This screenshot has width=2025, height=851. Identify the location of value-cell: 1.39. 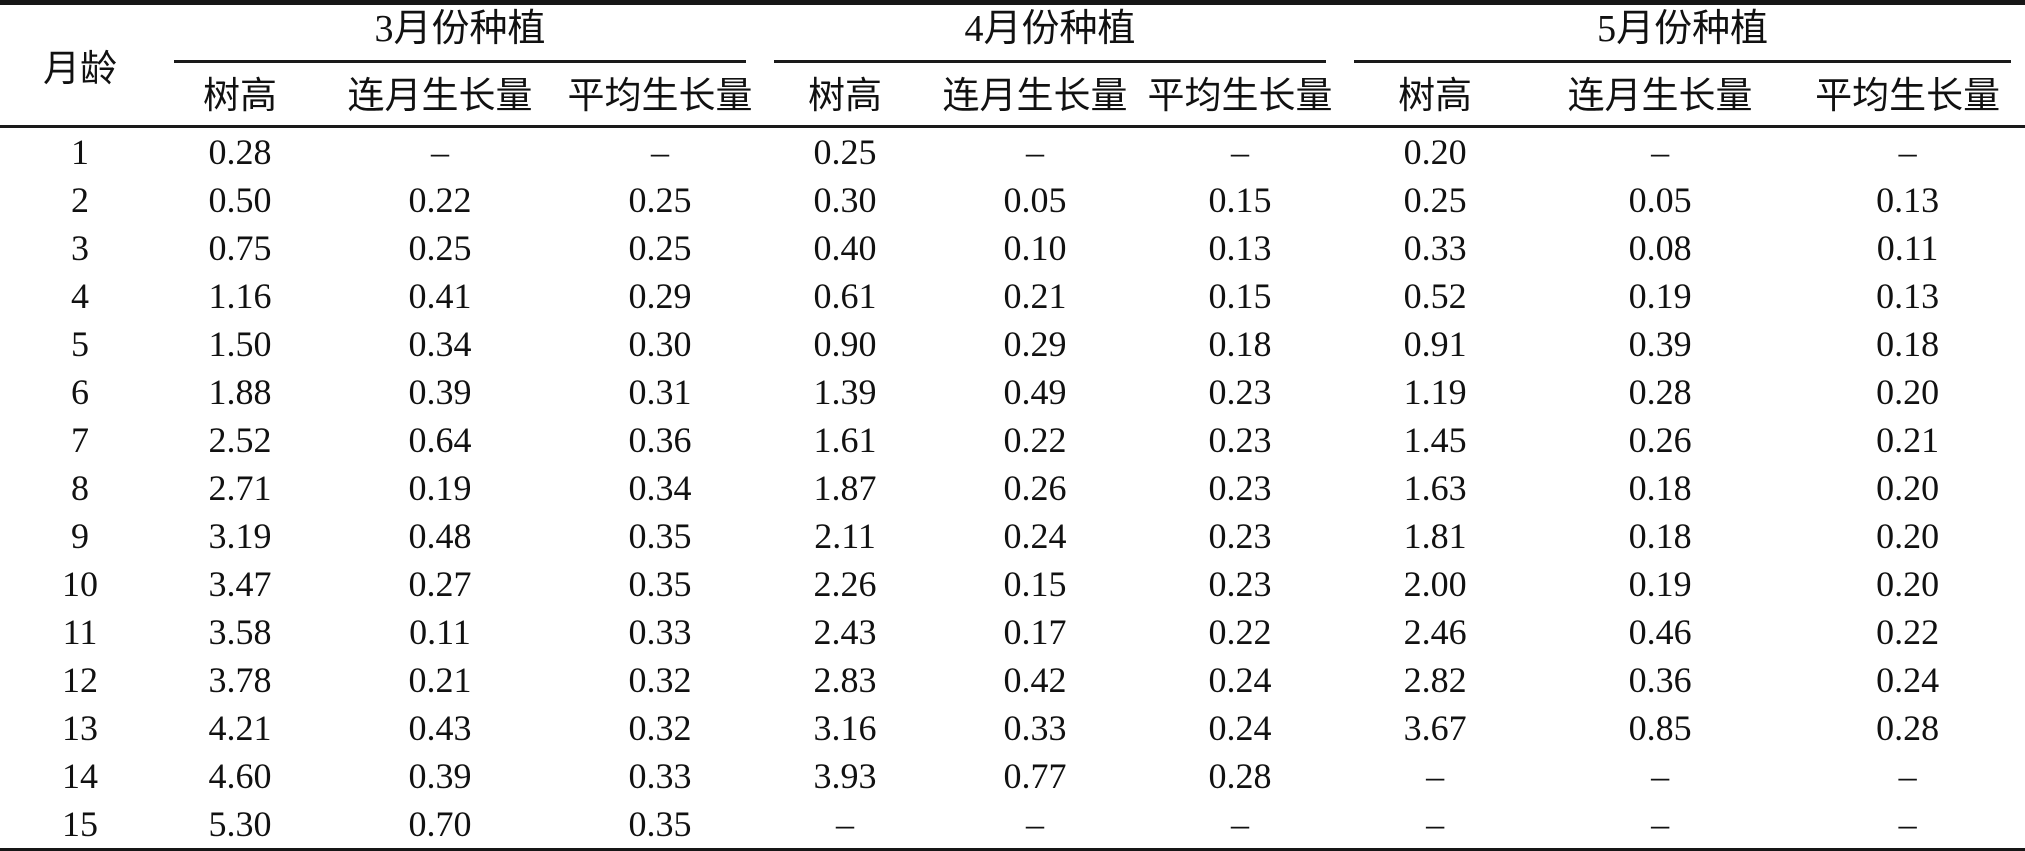
(845, 391).